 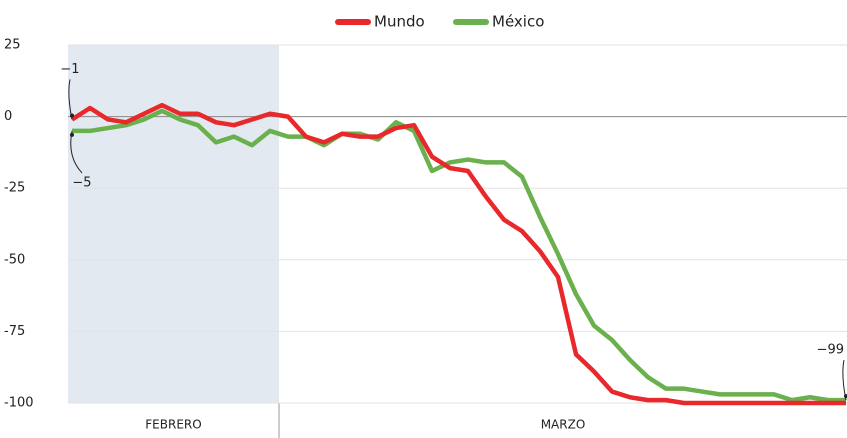 I want to click on value-label: −99, so click(x=830, y=350).